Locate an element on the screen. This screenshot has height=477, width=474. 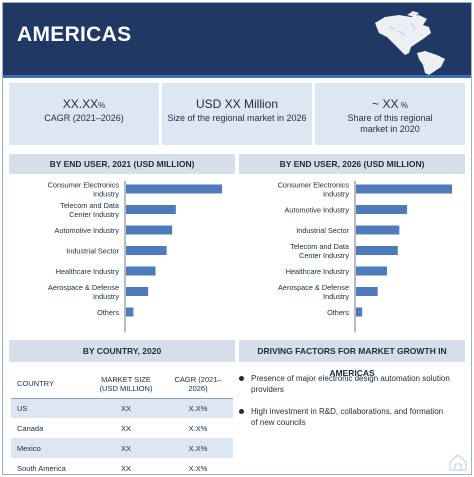
americas-map-icon is located at coordinates (410, 43).